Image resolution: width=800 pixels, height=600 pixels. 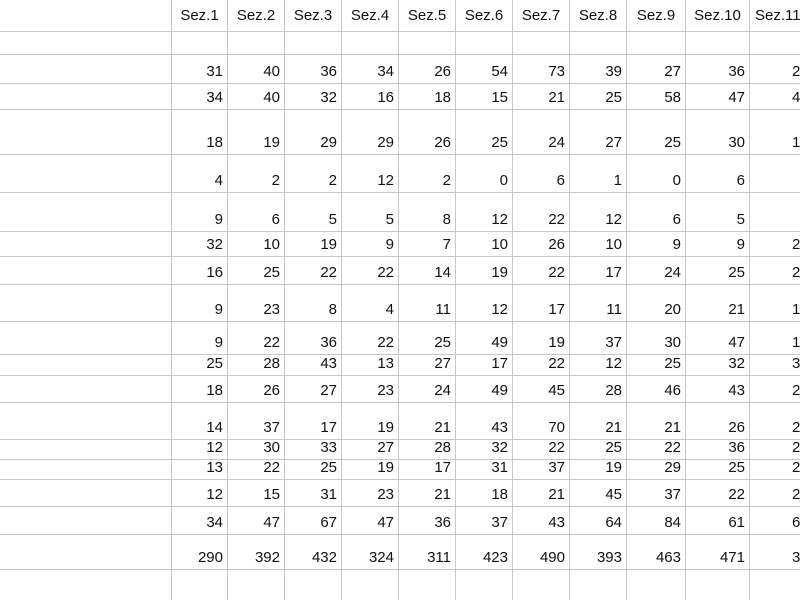 I want to click on value-cell: 18, so click(x=484, y=493).